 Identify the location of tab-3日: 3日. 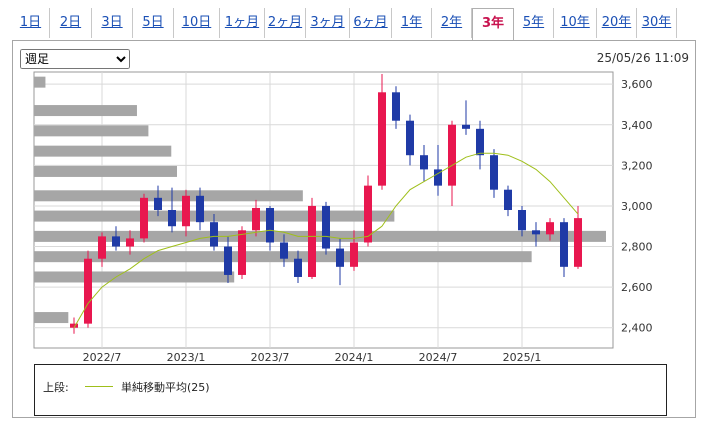
(112, 23).